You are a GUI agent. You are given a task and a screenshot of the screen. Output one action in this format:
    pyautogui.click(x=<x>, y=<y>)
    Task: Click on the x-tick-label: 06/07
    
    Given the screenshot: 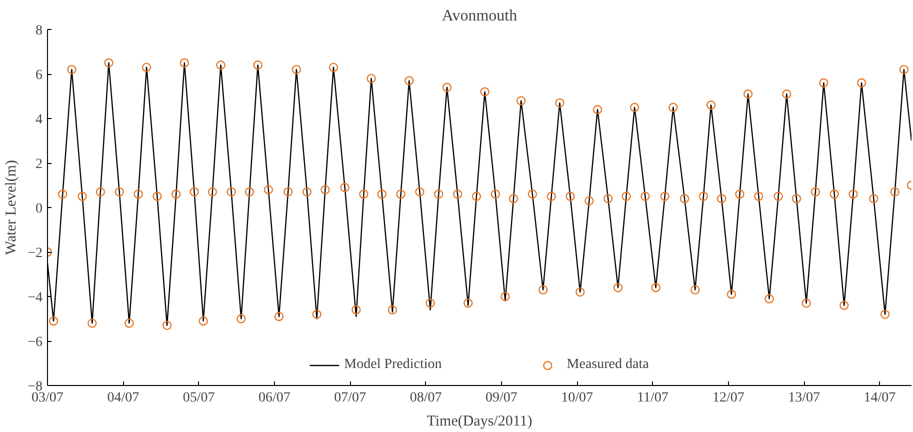 What is the action you would take?
    pyautogui.click(x=274, y=398)
    